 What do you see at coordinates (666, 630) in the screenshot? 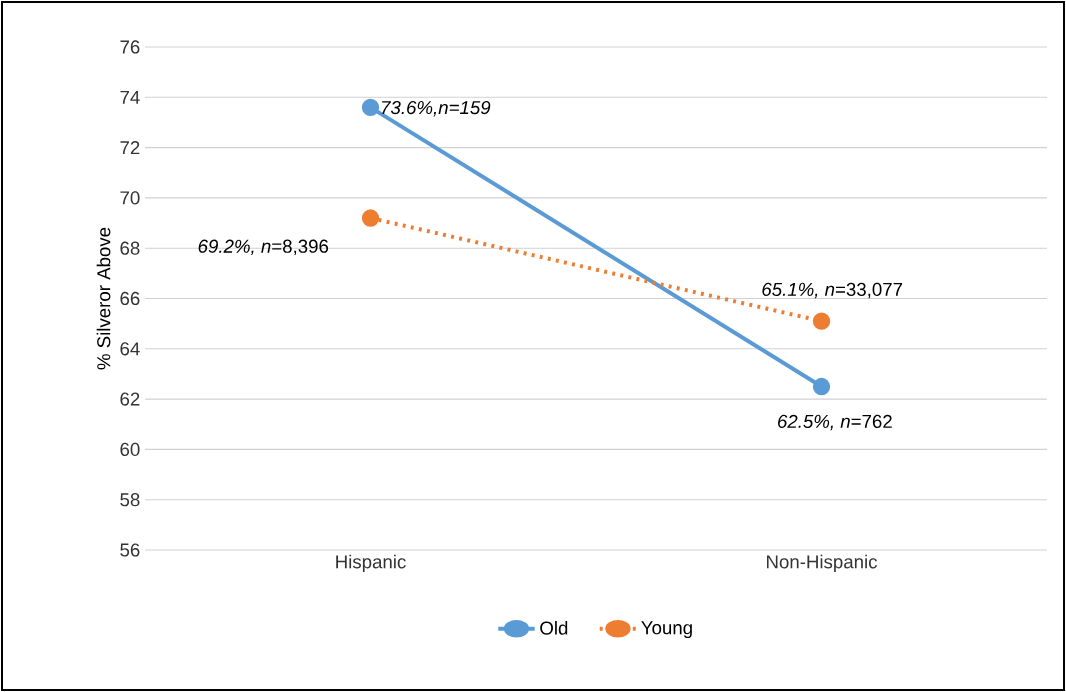
I see `legend-label: Young` at bounding box center [666, 630].